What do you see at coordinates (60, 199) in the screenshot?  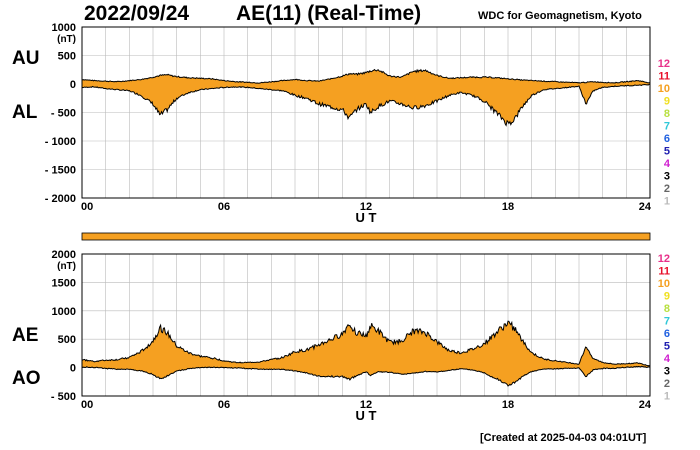 I see `y-tick-label: - 2000` at bounding box center [60, 199].